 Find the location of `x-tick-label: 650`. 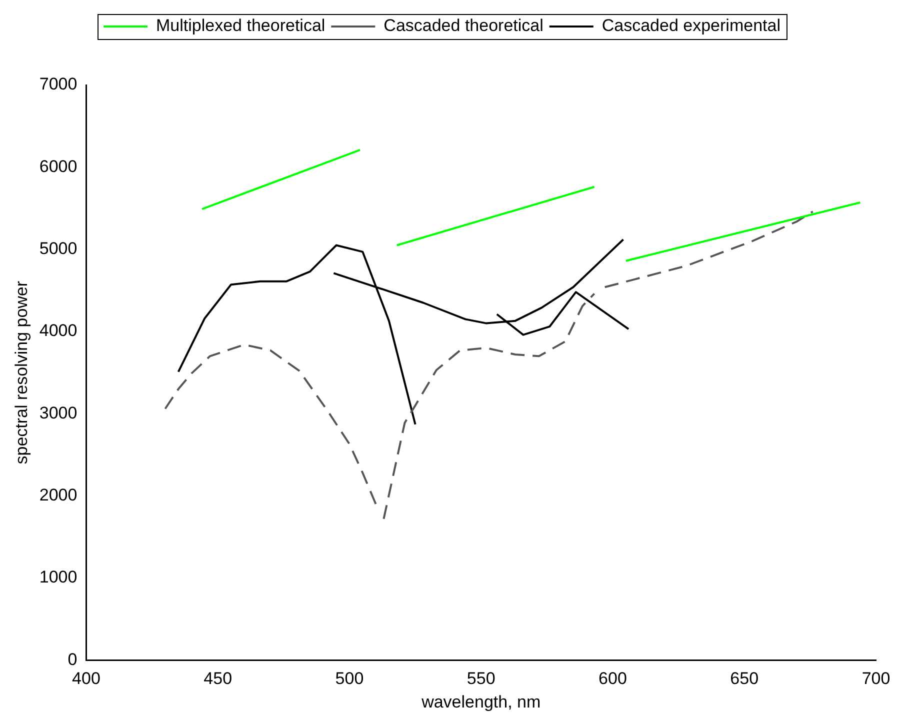

x-tick-label: 650 is located at coordinates (744, 678).